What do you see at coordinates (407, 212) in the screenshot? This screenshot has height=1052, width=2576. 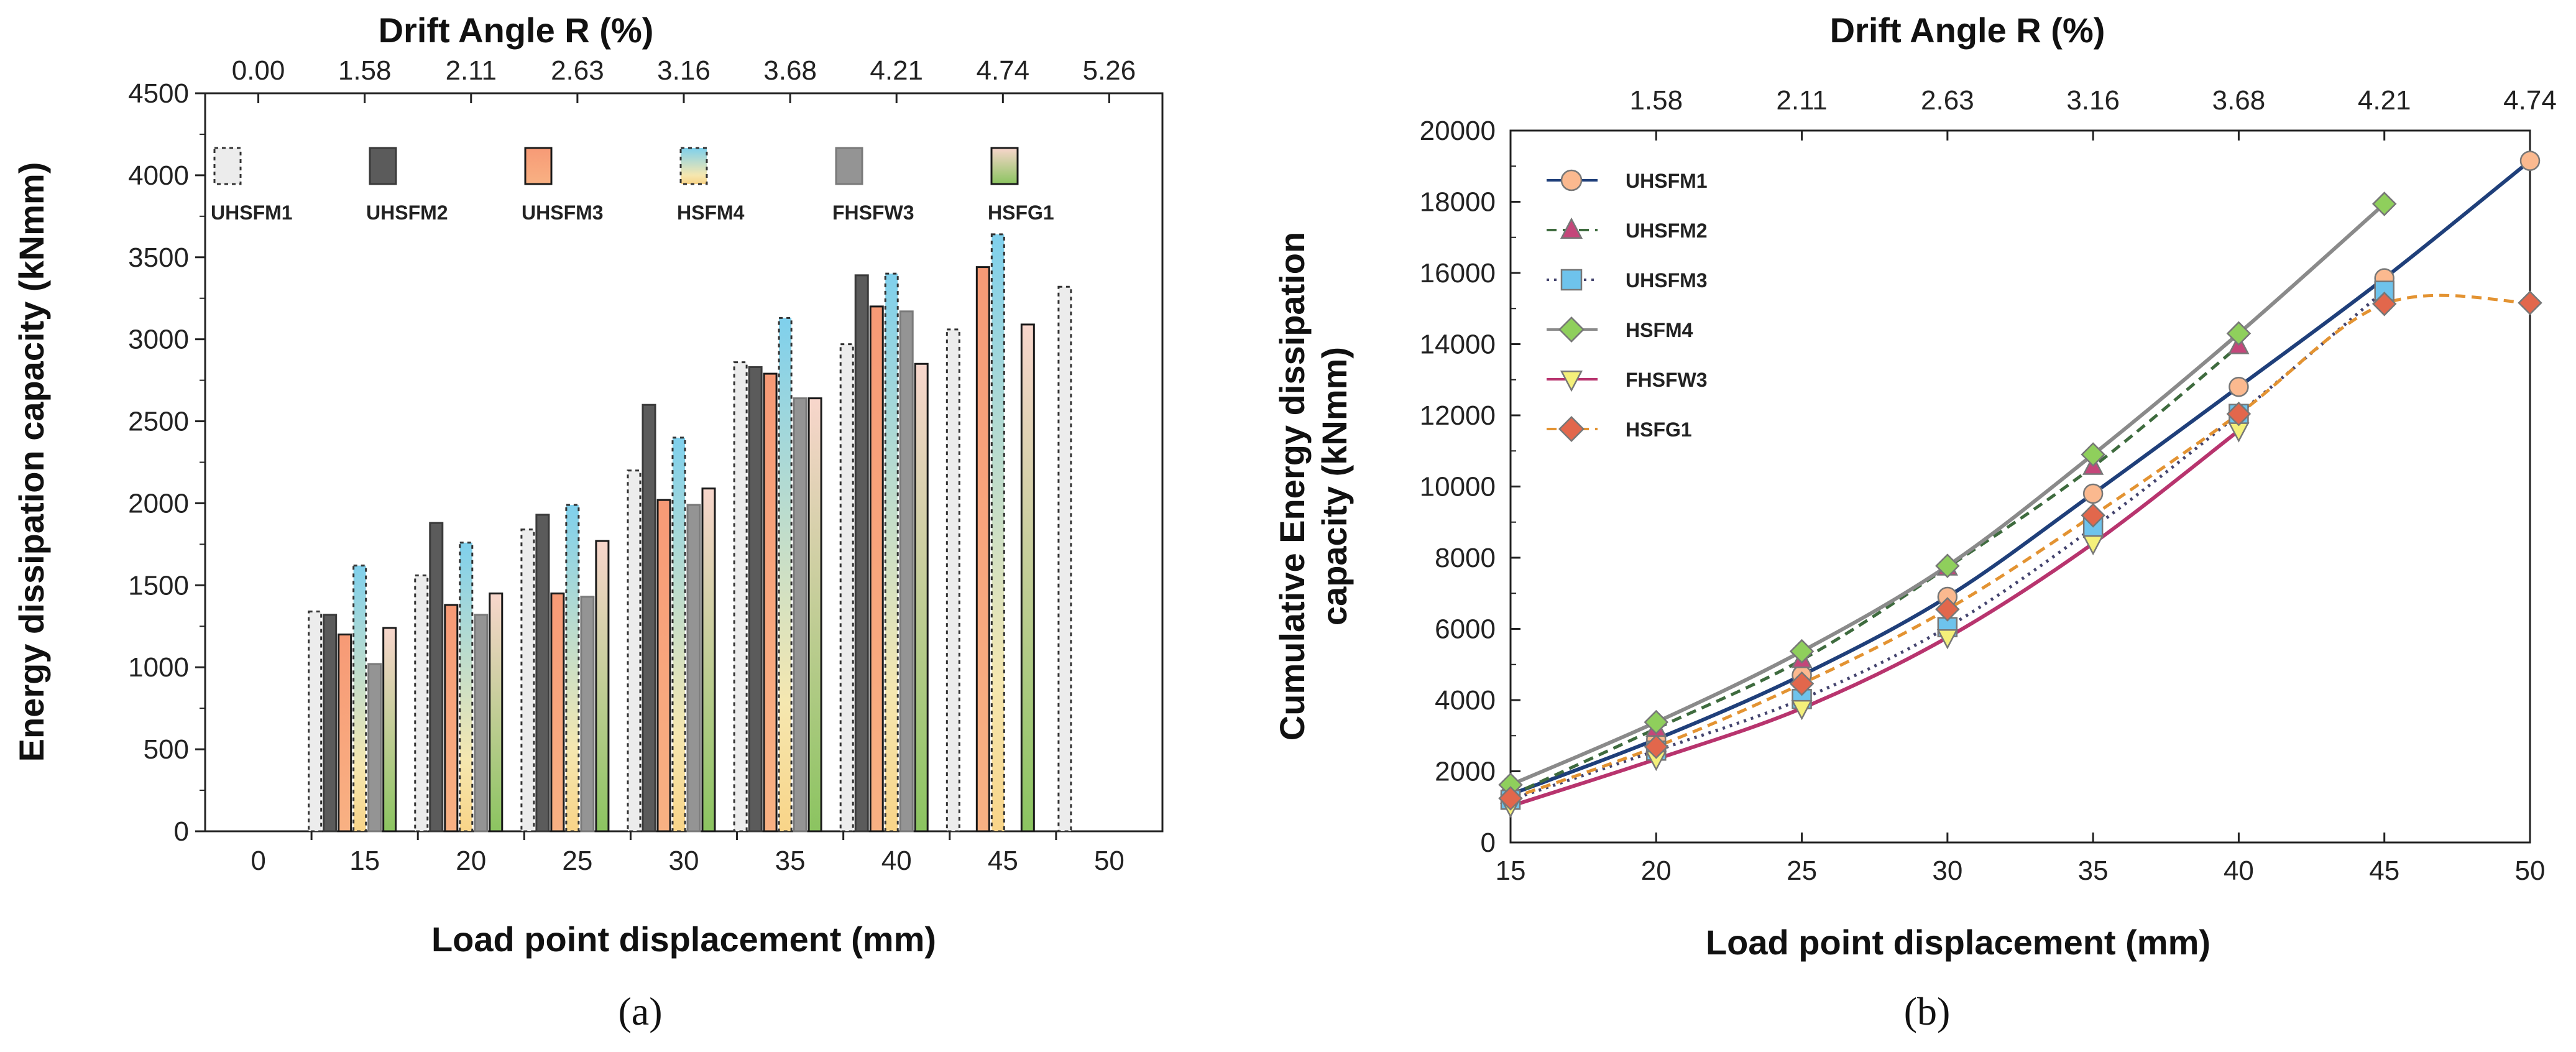 I see `a-legend-label-uhsfm2: UHSFM2` at bounding box center [407, 212].